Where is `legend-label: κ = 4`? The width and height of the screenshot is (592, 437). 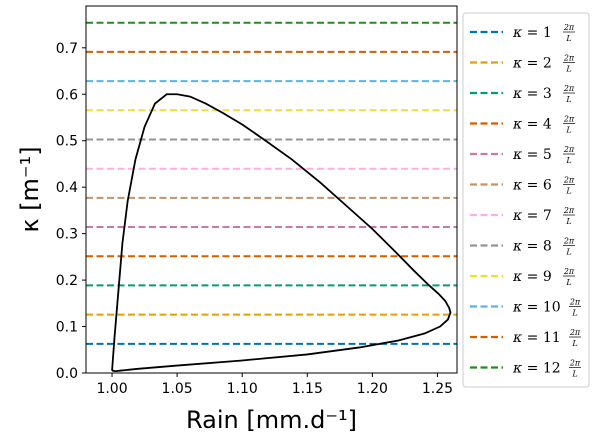
legend-label: κ = 4 is located at coordinates (532, 125).